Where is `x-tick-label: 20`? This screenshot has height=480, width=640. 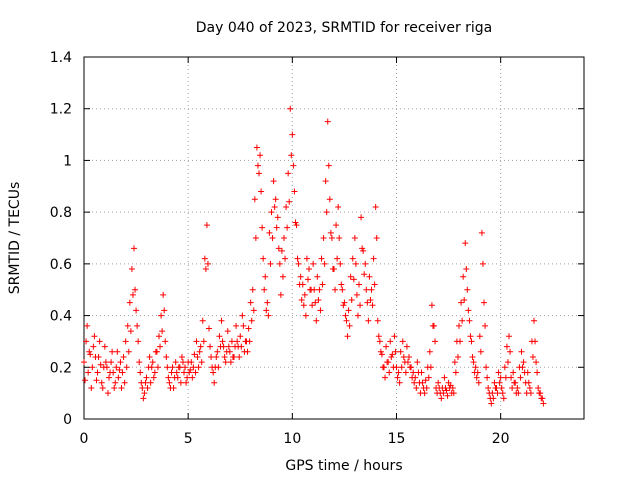
x-tick-label: 20 is located at coordinates (501, 439).